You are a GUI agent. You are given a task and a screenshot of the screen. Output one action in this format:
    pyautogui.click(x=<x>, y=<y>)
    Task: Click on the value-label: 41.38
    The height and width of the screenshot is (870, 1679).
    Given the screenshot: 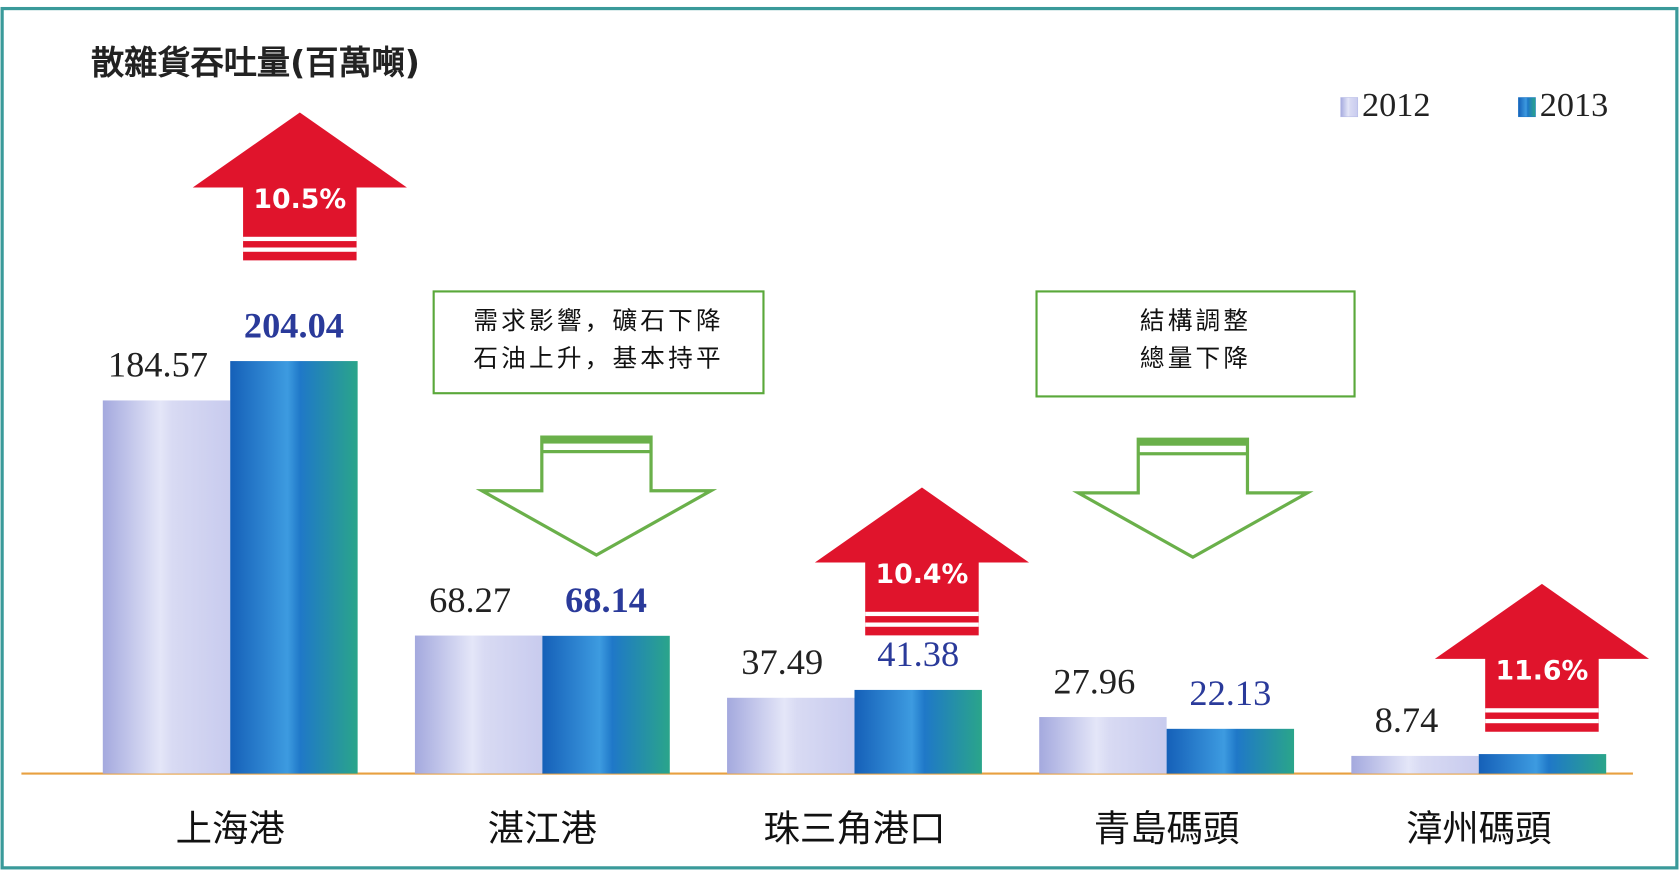 What is the action you would take?
    pyautogui.click(x=918, y=654)
    